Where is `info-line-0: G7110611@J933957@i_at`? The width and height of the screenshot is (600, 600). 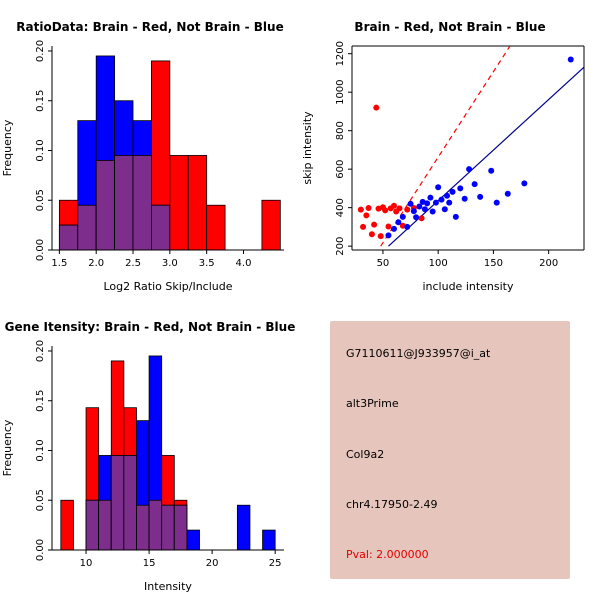 info-line-0: G7110611@J933957@i_at is located at coordinates (418, 353).